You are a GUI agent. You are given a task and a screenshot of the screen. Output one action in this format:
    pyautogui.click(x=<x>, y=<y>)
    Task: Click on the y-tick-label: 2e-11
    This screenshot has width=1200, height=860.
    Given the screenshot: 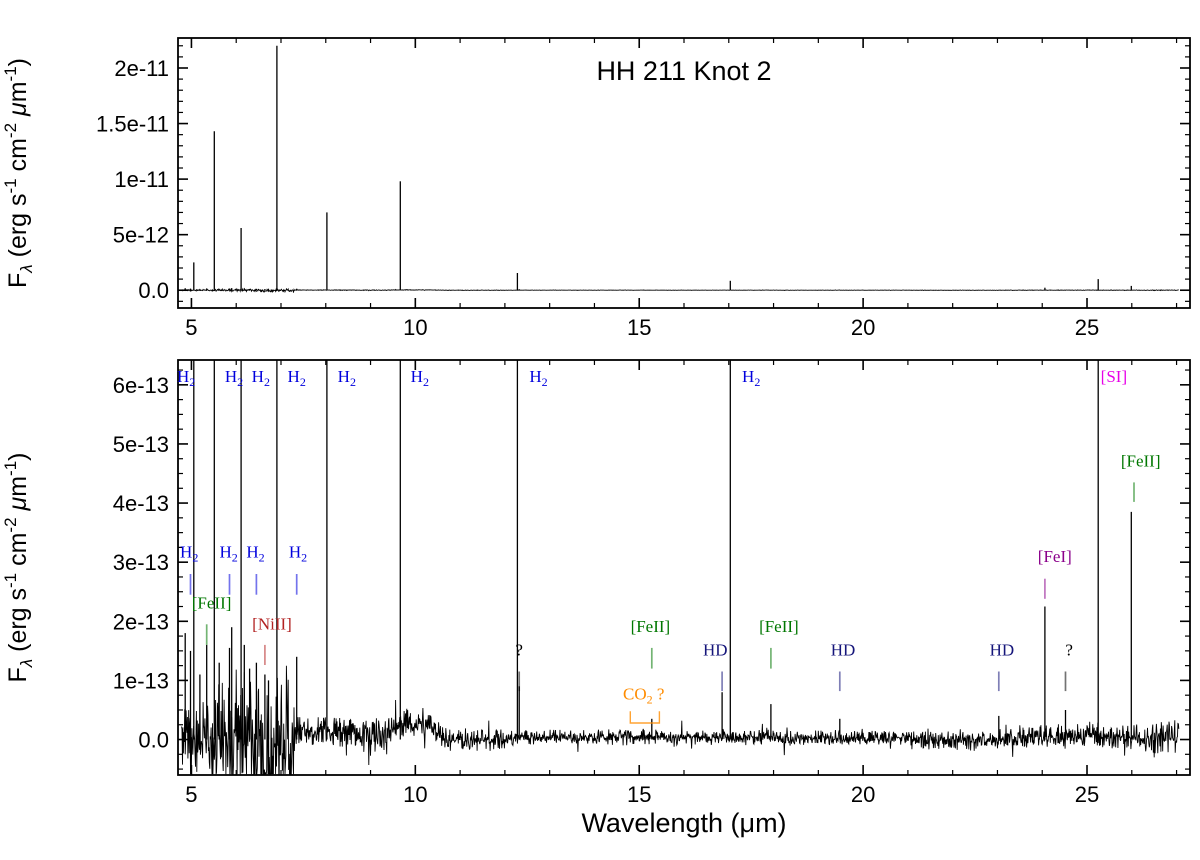 What is the action you would take?
    pyautogui.click(x=141, y=68)
    